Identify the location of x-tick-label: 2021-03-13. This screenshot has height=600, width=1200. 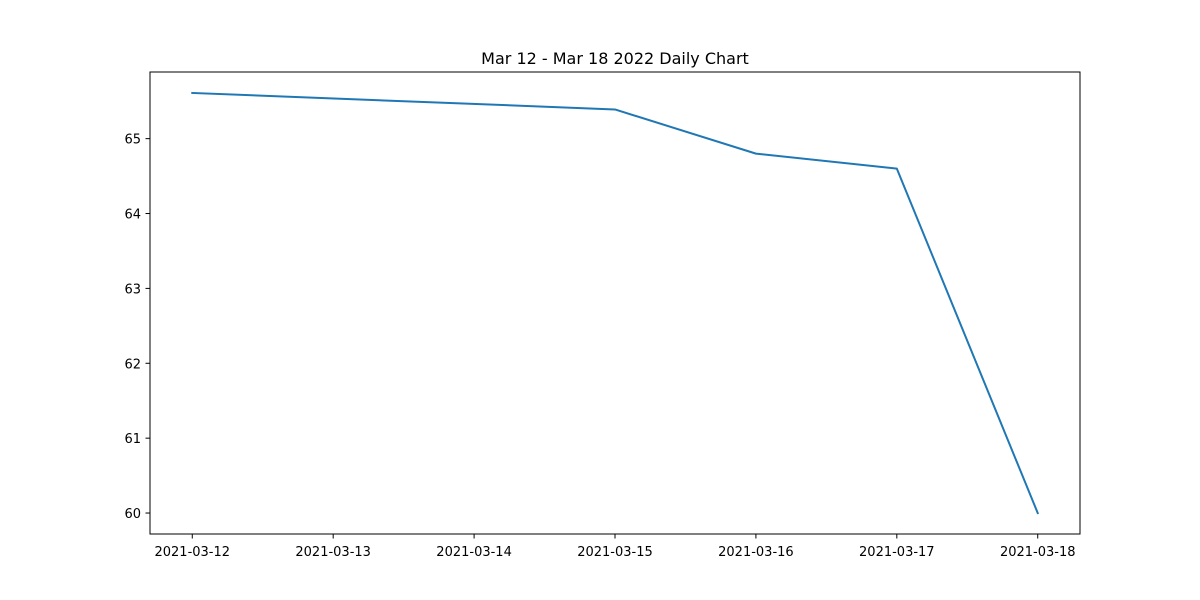
(333, 552).